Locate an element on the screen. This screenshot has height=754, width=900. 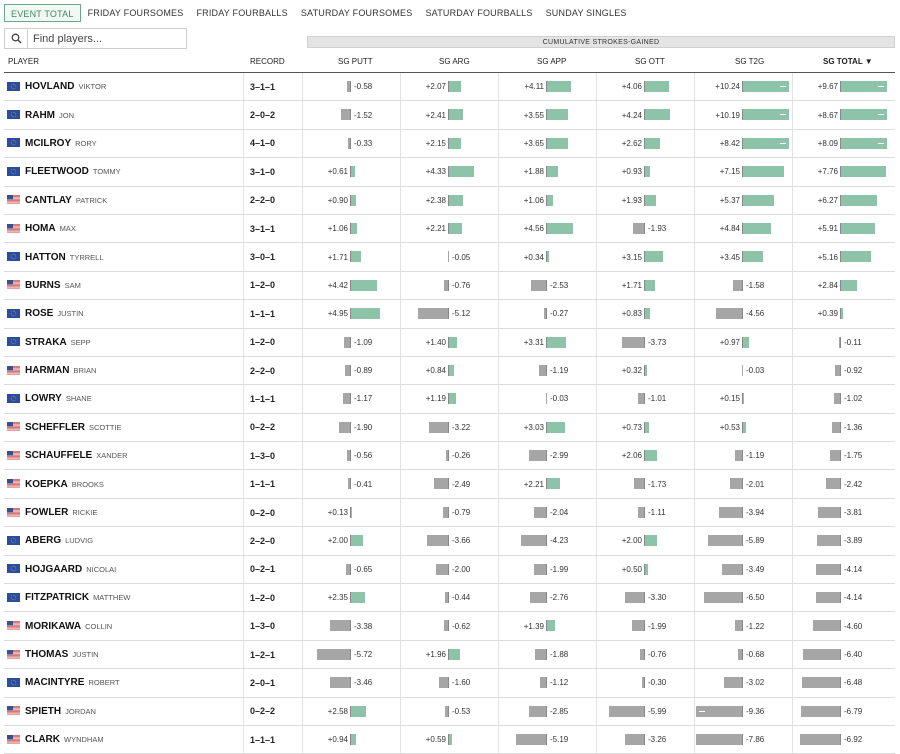
header-sg-app: SG APP is located at coordinates (551, 62).